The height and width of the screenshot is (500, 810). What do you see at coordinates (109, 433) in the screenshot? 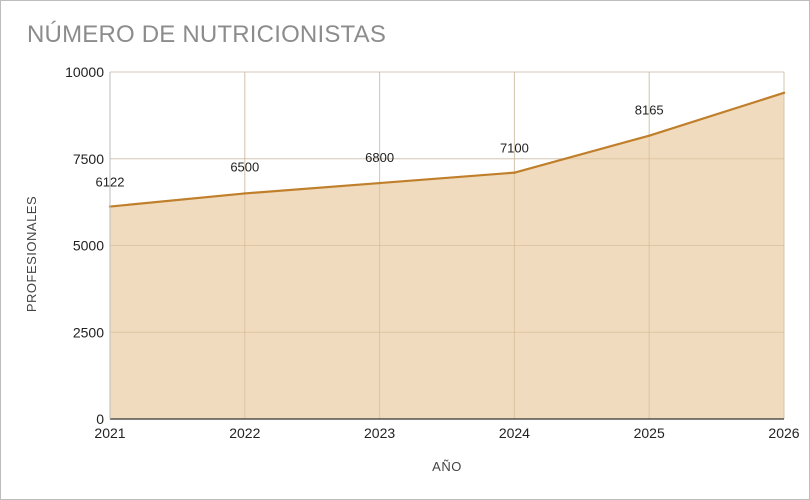
I see `x-tick-label: 2021` at bounding box center [109, 433].